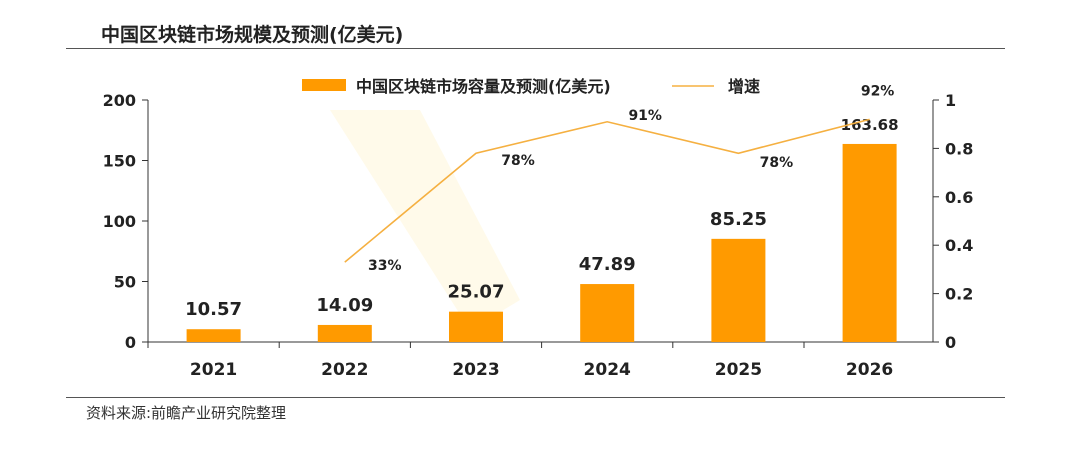 This screenshot has height=460, width=1080. What do you see at coordinates (125, 282) in the screenshot?
I see `left-tick-label: 50` at bounding box center [125, 282].